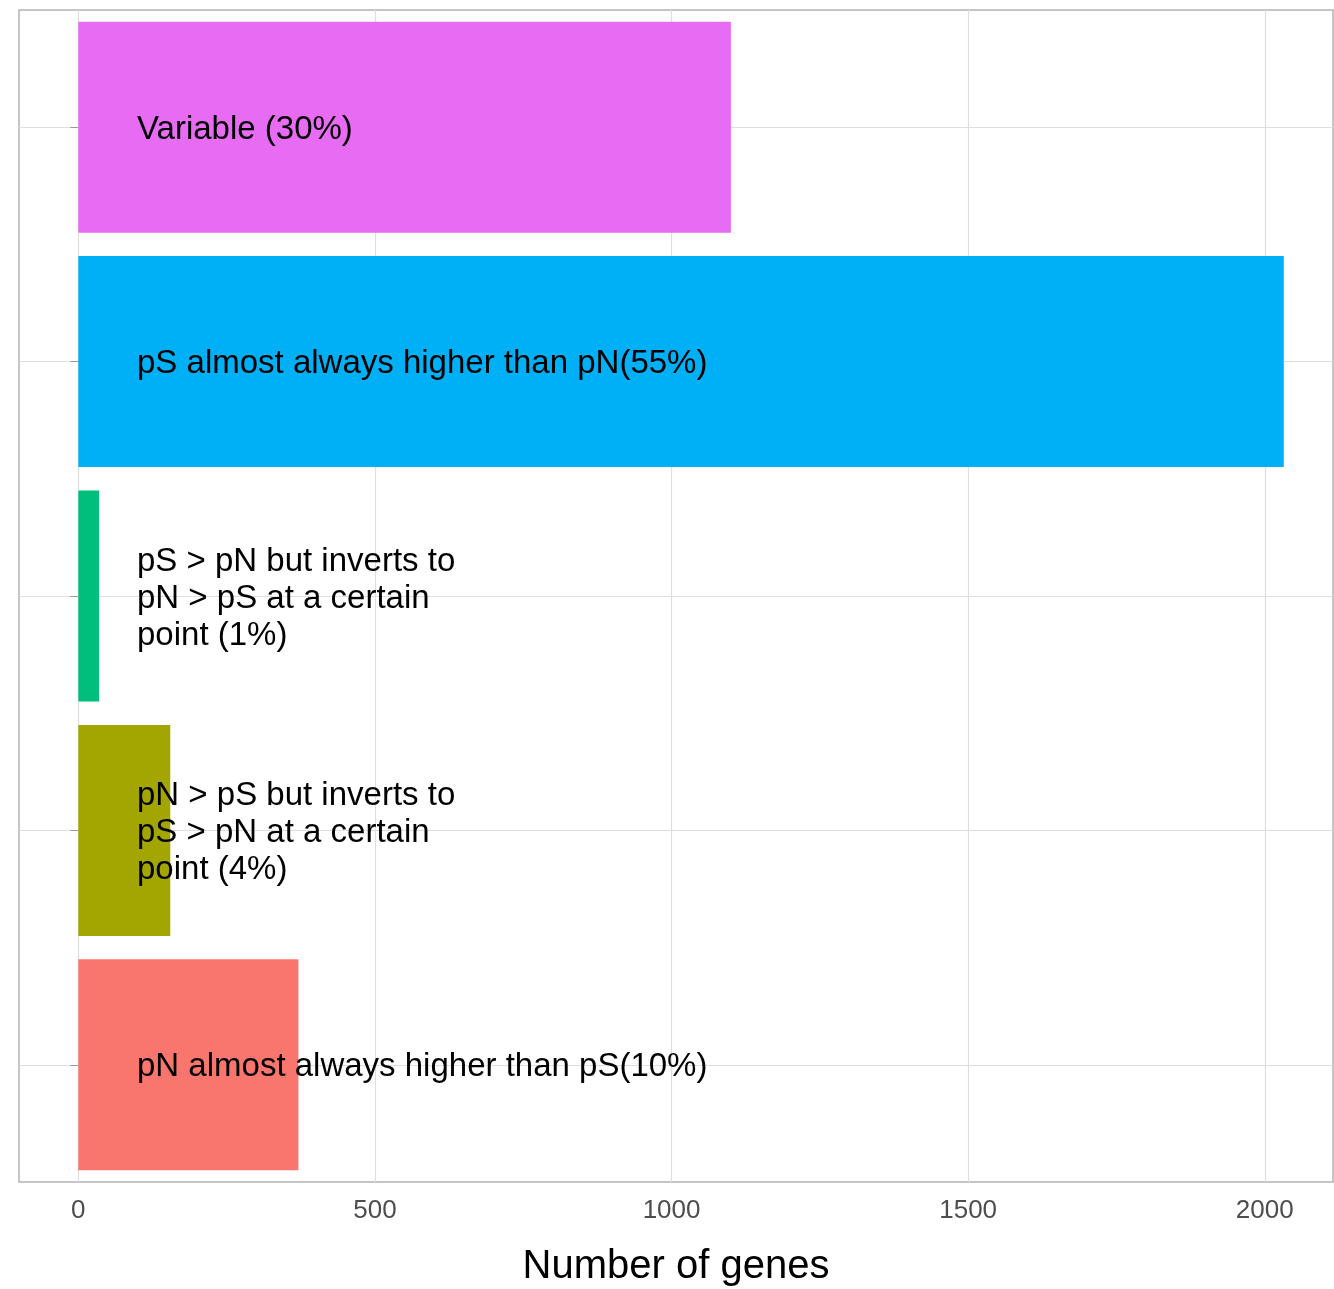 This screenshot has width=1334, height=1289. Describe the element at coordinates (1264, 1209) in the screenshot. I see `x-tick-label: 2000` at that location.